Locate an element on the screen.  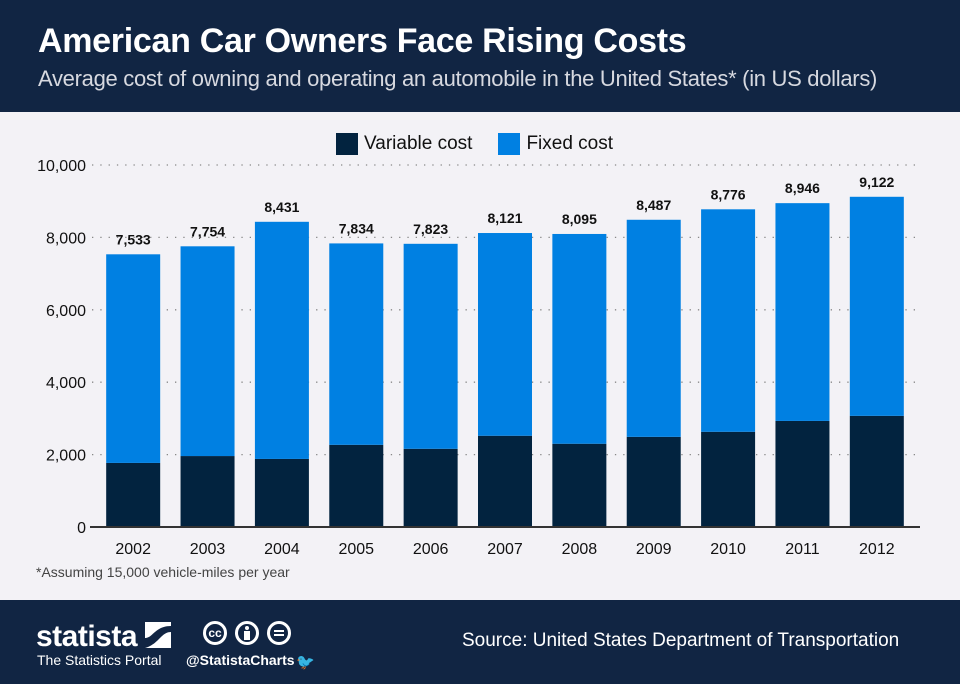
data-label: 7,533 is located at coordinates (133, 239).